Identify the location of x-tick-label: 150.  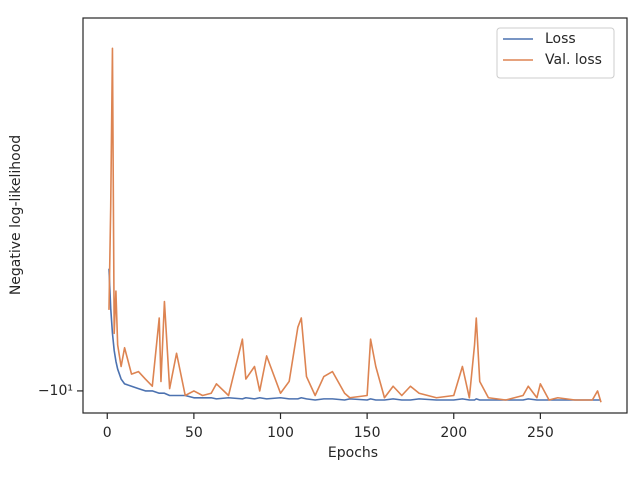
(367, 433).